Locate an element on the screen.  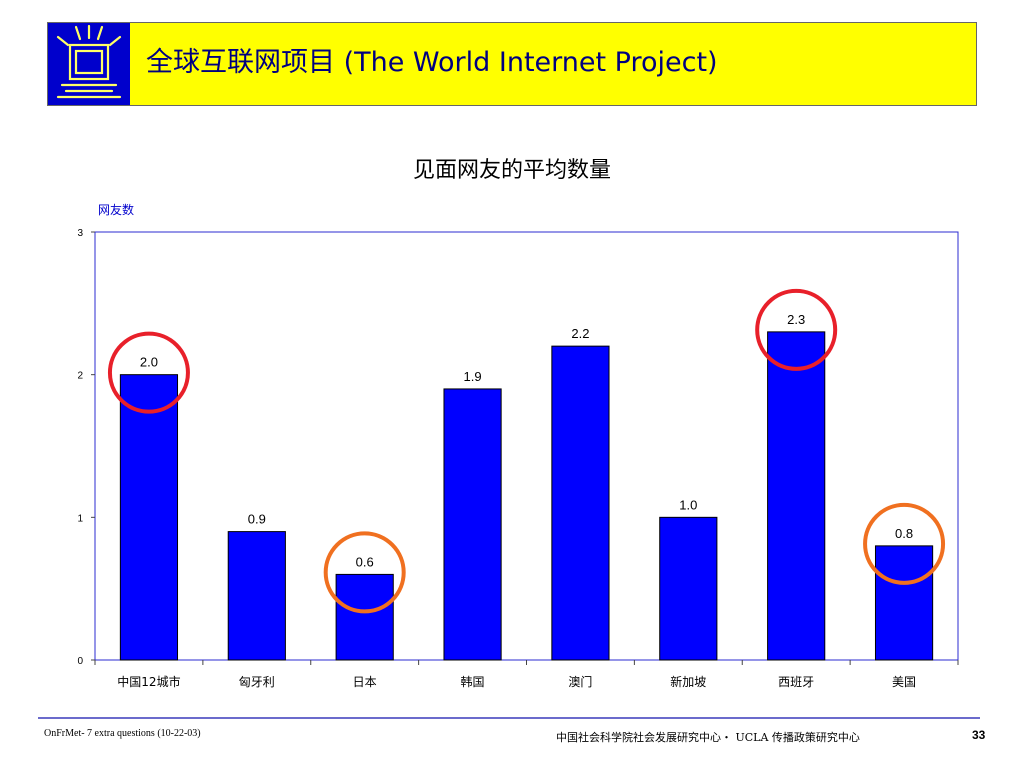
data-label: 2.0 is located at coordinates (149, 362).